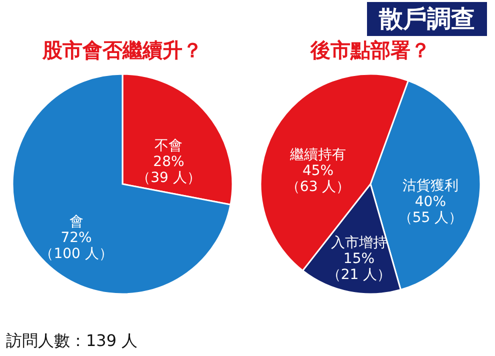 The width and height of the screenshot is (495, 356). Describe the element at coordinates (427, 19) in the screenshot. I see `text: 散戶調查` at that location.